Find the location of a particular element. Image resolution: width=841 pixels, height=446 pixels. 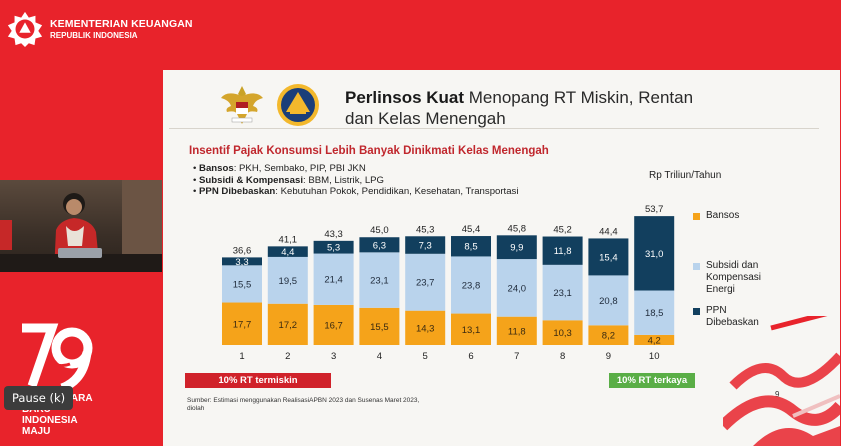

anniversary-79-logo-icon is located at coordinates (57, 358).